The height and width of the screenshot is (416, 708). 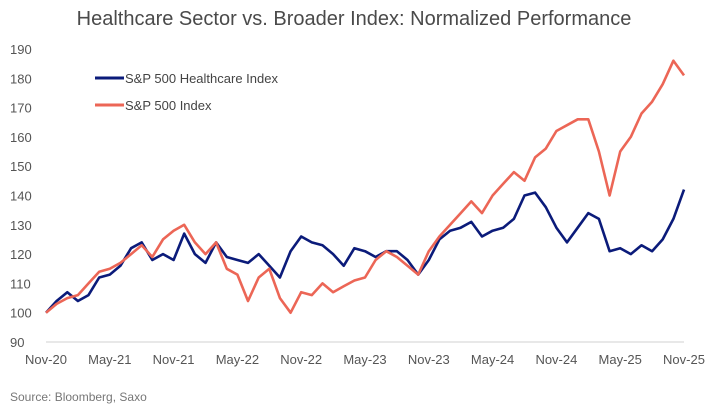 I want to click on x-tick-label: Nov-23, so click(x=429, y=359).